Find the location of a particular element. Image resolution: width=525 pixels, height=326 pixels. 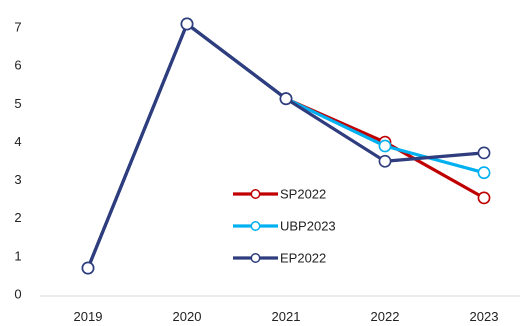

x-tick-label: 2023 is located at coordinates (484, 316).